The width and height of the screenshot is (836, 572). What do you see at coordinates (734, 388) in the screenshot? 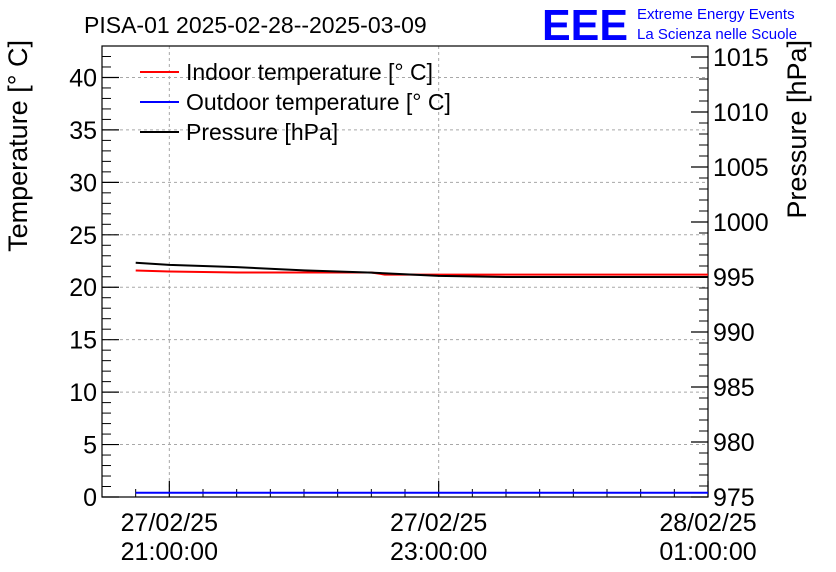
I see `y-right-tick-label: 985` at bounding box center [734, 388].